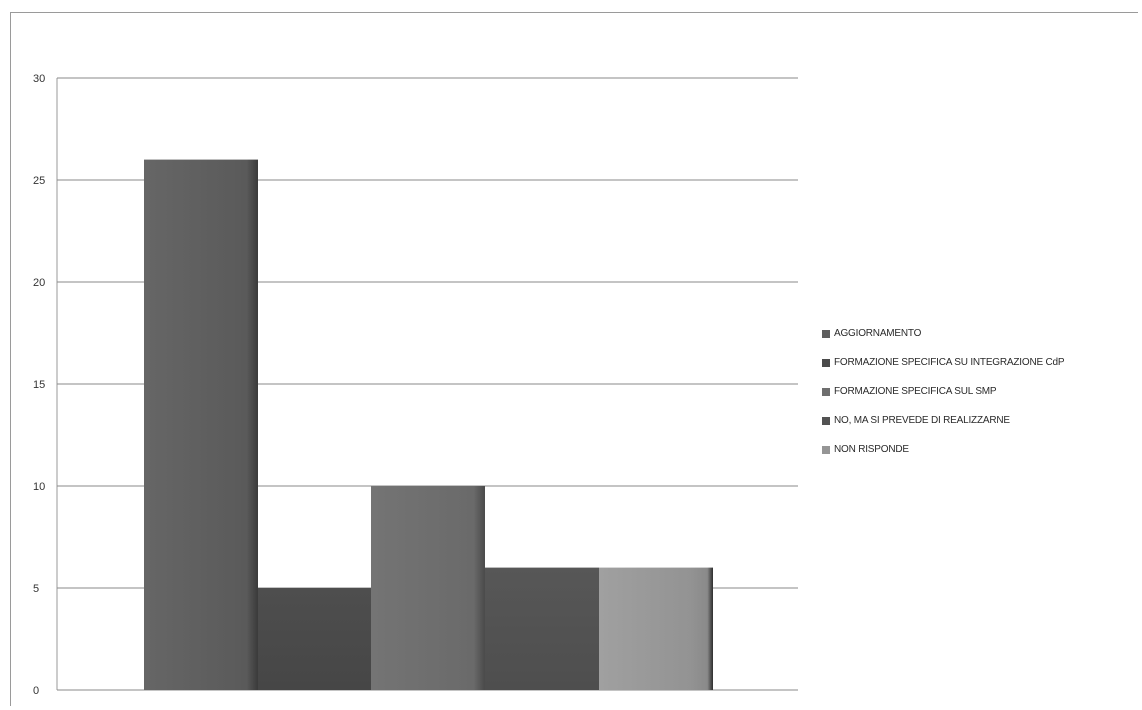  I want to click on legend-item: NON RISPONDE, so click(982, 449).